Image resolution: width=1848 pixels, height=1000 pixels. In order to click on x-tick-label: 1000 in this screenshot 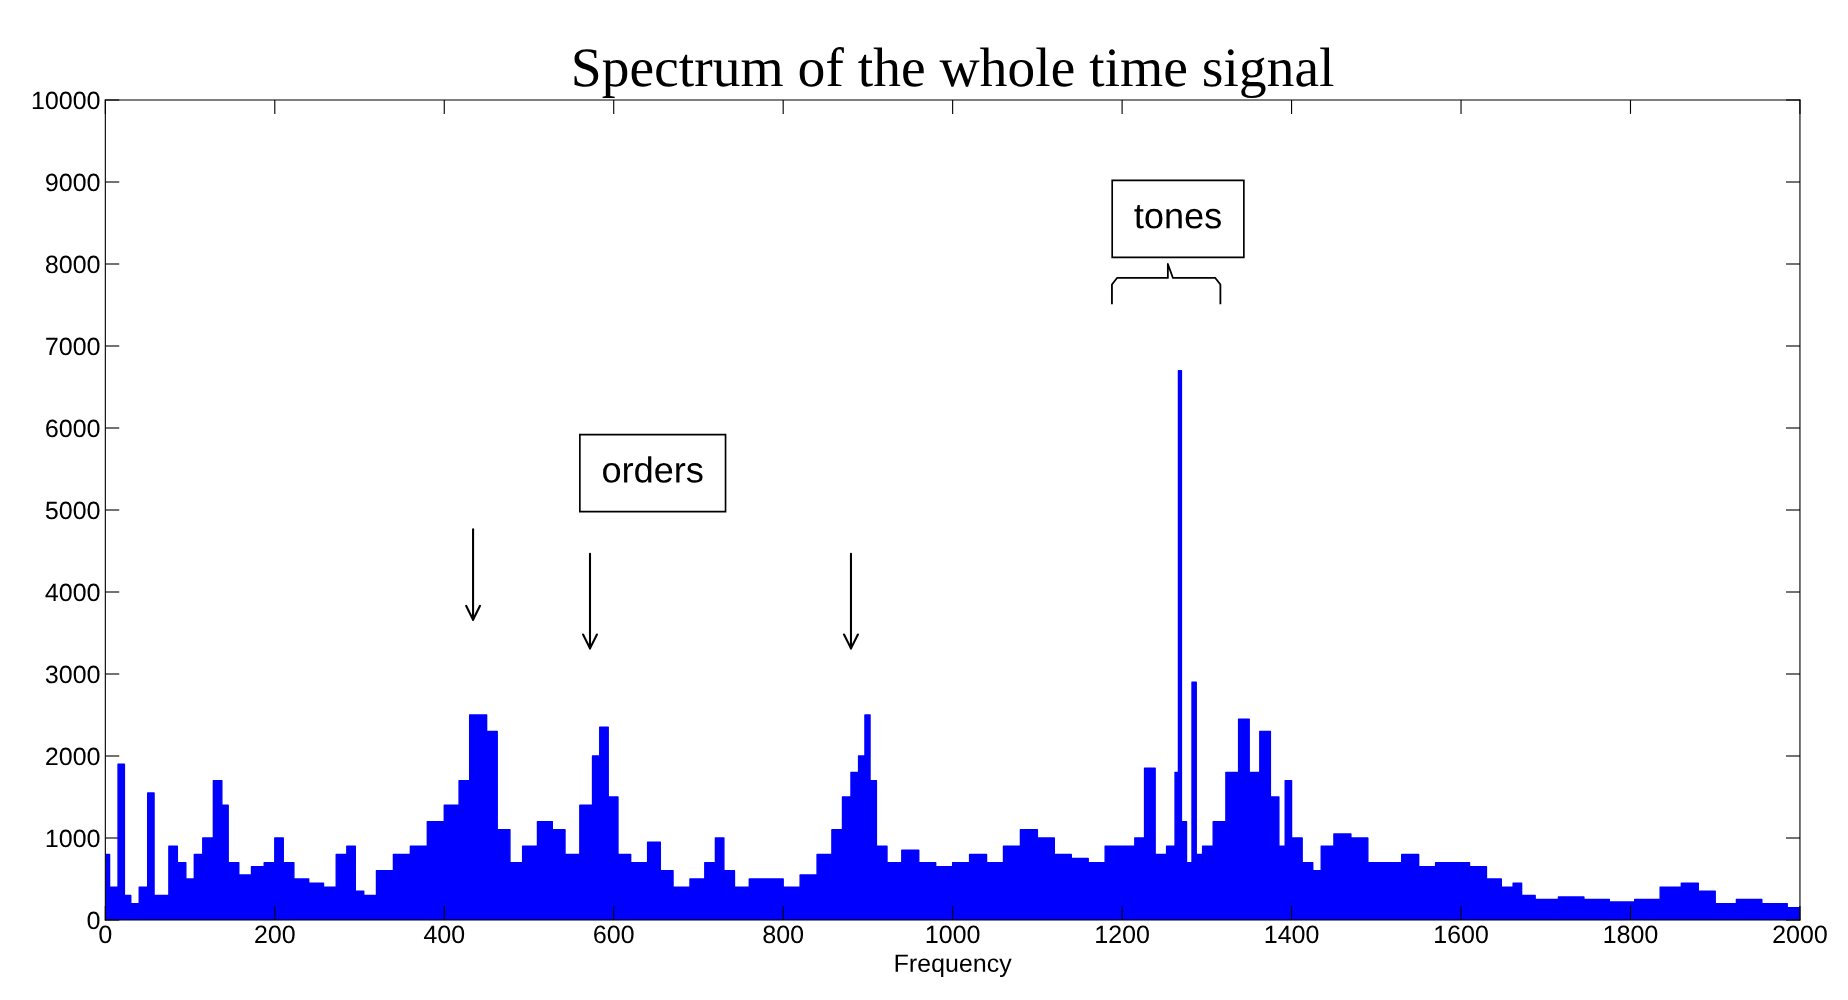, I will do `click(953, 934)`.